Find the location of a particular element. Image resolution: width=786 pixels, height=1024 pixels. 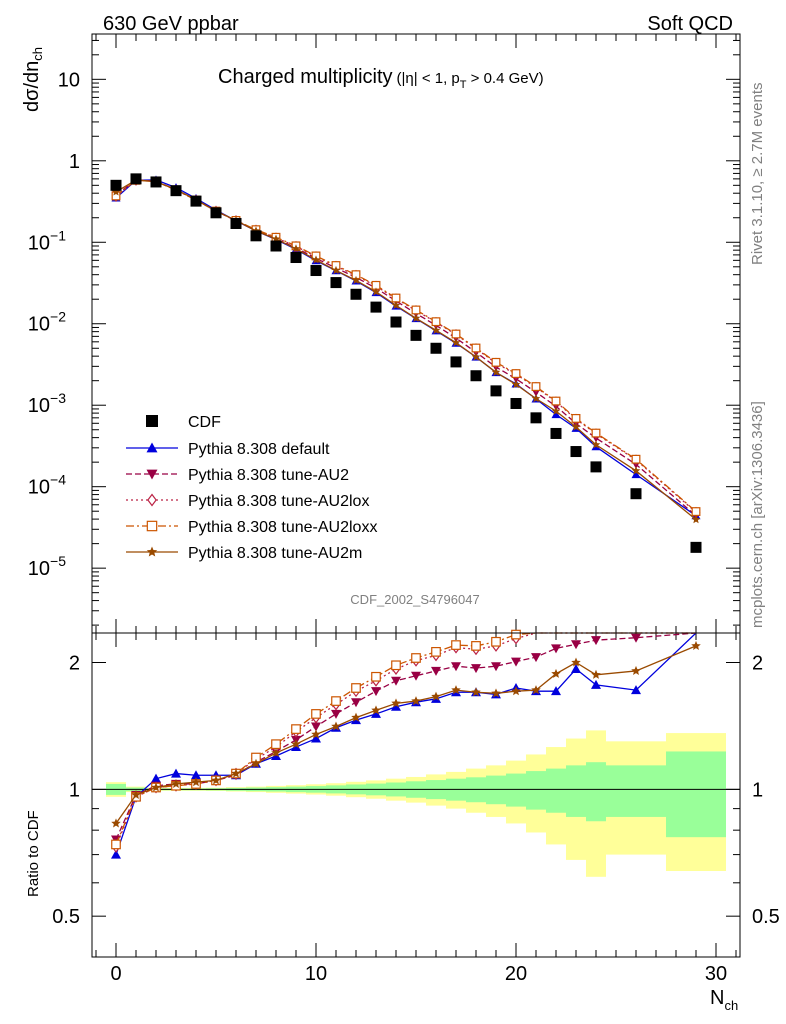

x-tick-label: 30 is located at coordinates (716, 974).